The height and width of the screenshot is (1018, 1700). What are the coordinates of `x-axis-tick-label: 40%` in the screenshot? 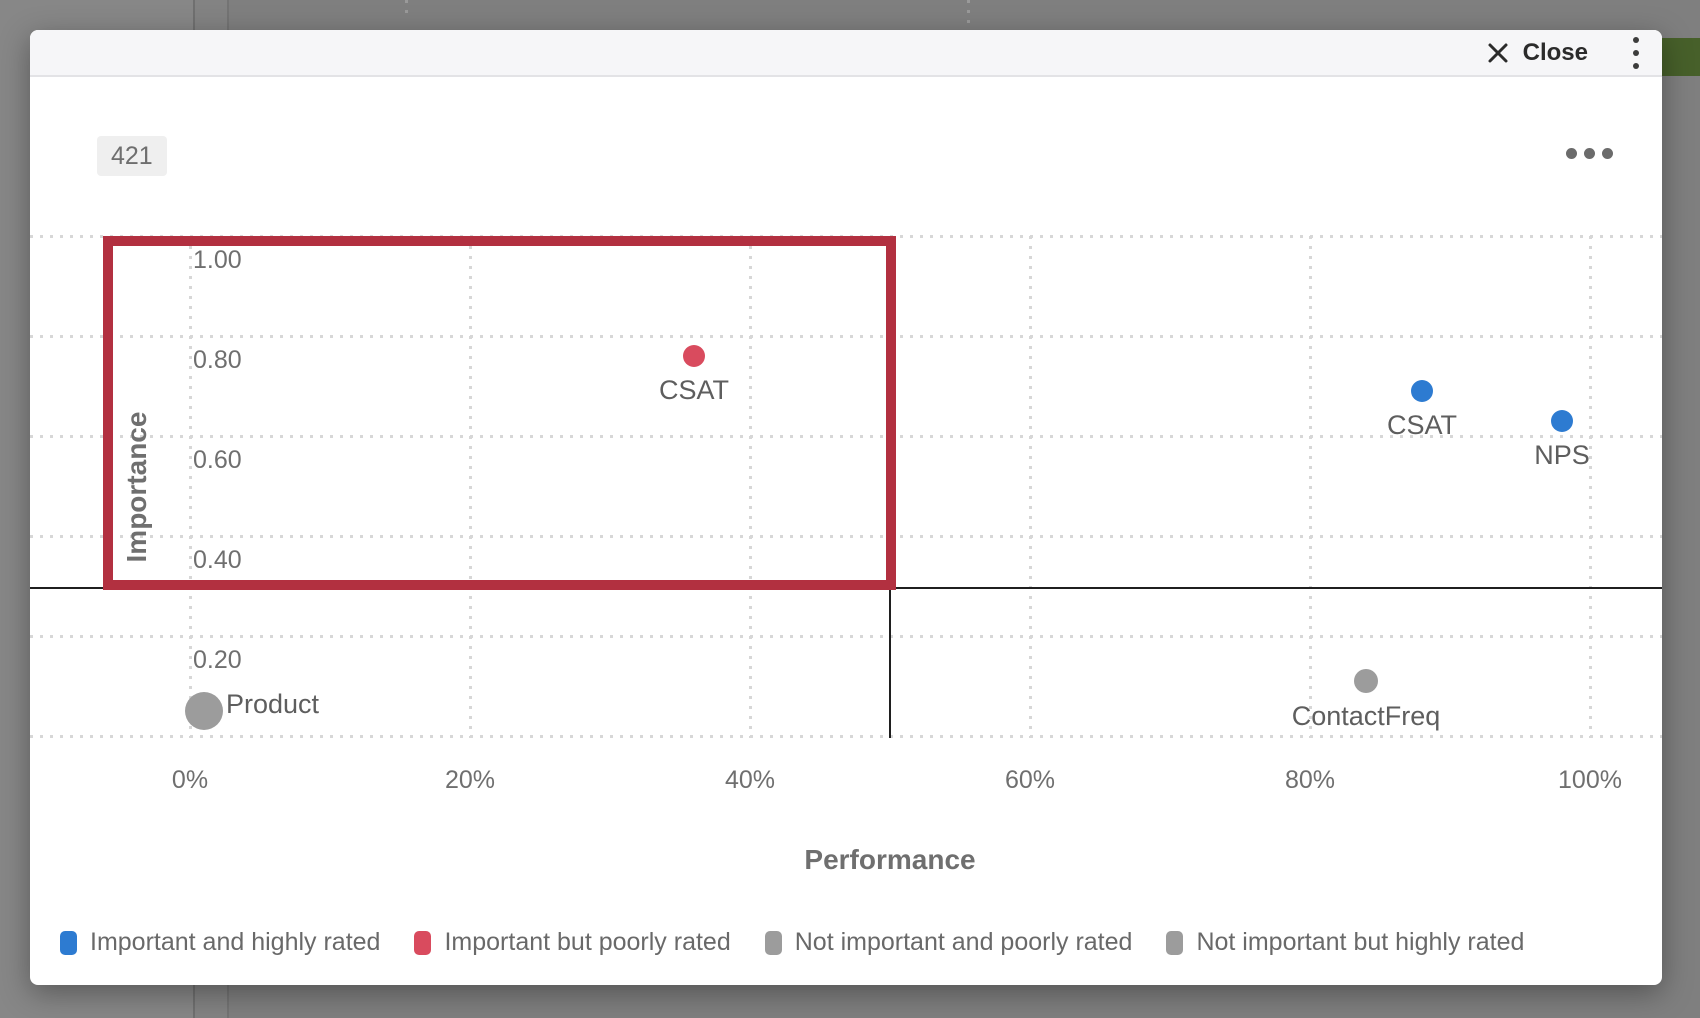 It's located at (750, 780).